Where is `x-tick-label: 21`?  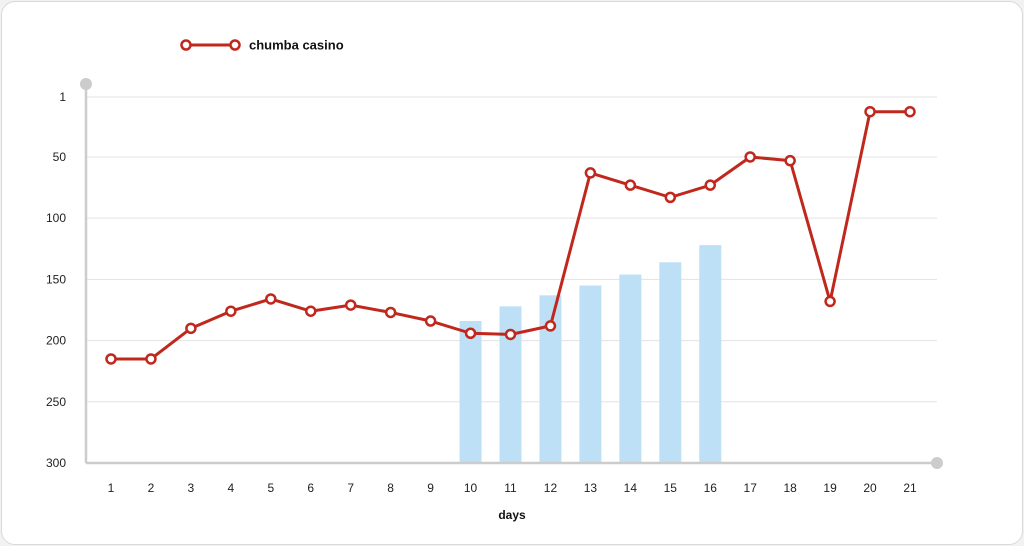
x-tick-label: 21 is located at coordinates (910, 488).